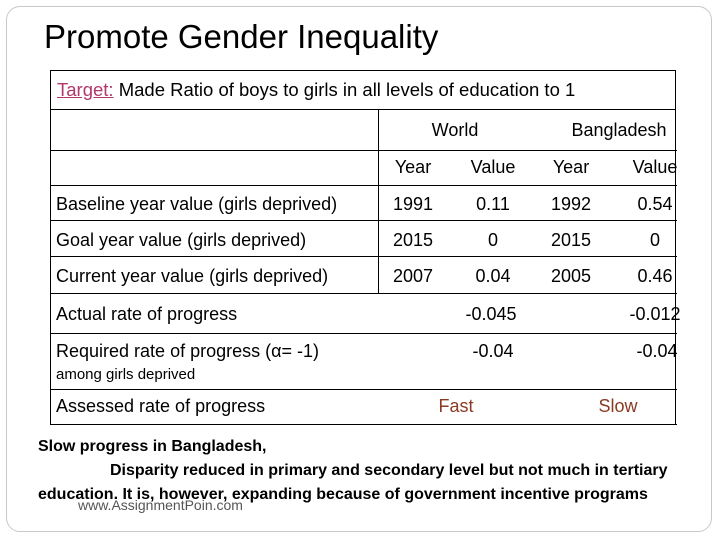 The height and width of the screenshot is (540, 720). What do you see at coordinates (655, 314) in the screenshot?
I see `actual-bangladesh: -0.012` at bounding box center [655, 314].